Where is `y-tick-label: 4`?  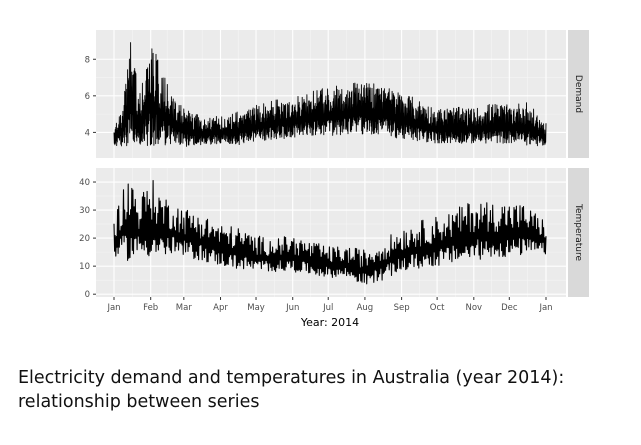
y-tick-label: 4 is located at coordinates (87, 133).